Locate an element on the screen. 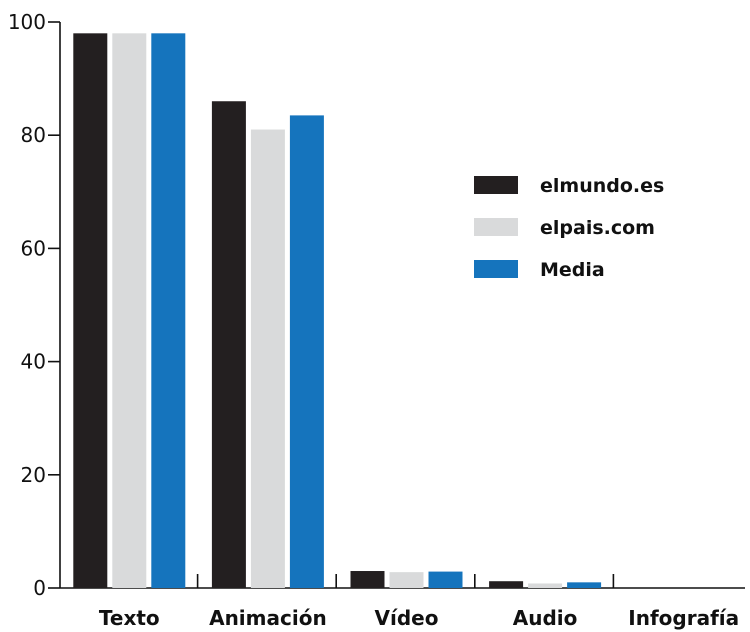 The image size is (750, 632). category-labels: Texto Animación Vídeo Audio Infografía is located at coordinates (419, 618).